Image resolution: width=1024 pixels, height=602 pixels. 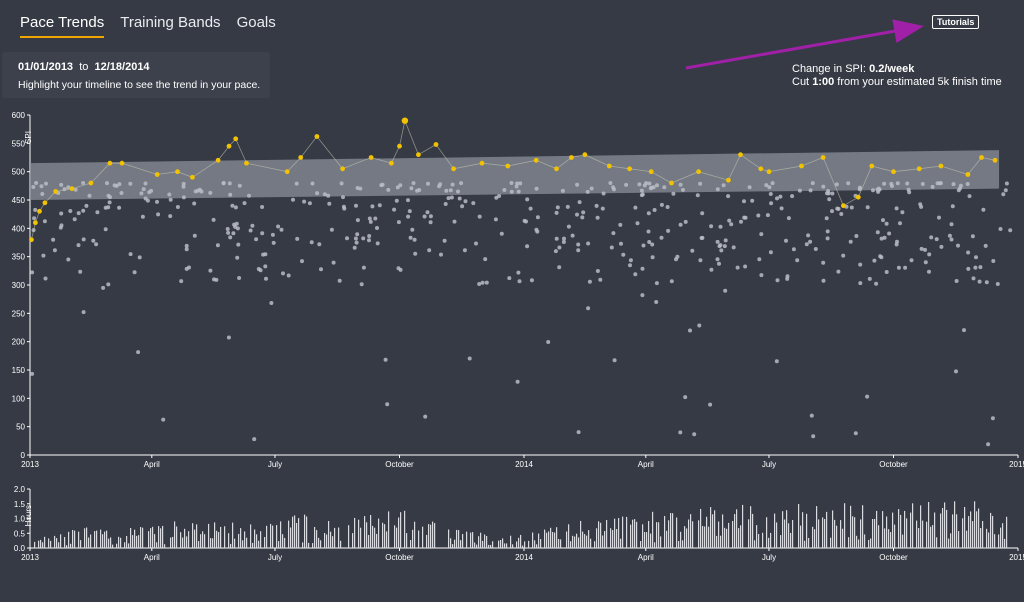 I want to click on tab-training-bands: Training Bands, so click(x=170, y=22).